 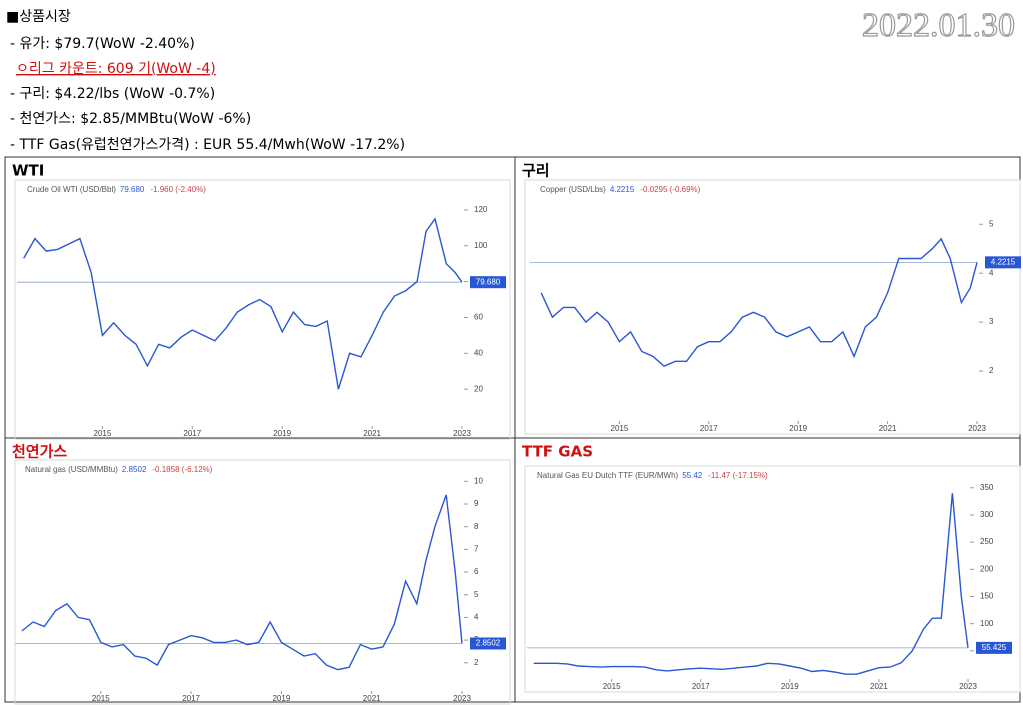 I want to click on y-tick-label: 40, so click(x=478, y=352).